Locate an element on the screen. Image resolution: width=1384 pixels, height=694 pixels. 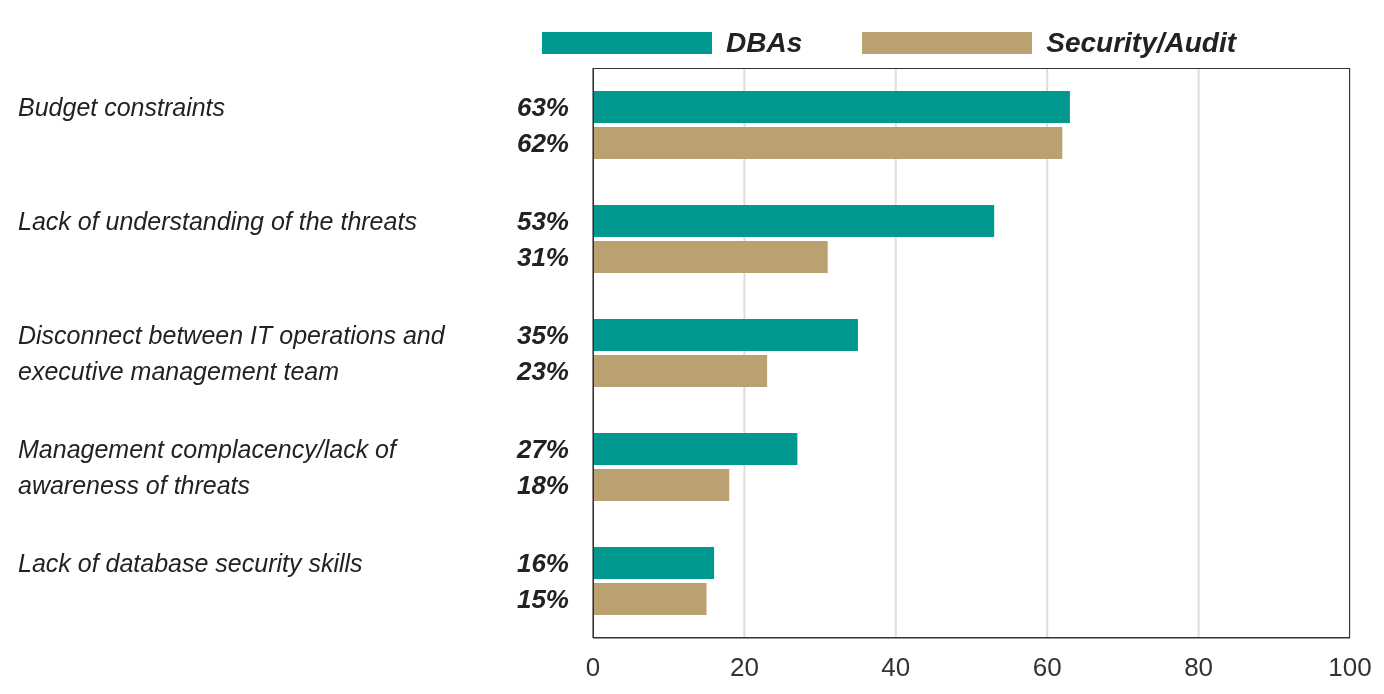
x-tick-label: 80 is located at coordinates (1199, 667).